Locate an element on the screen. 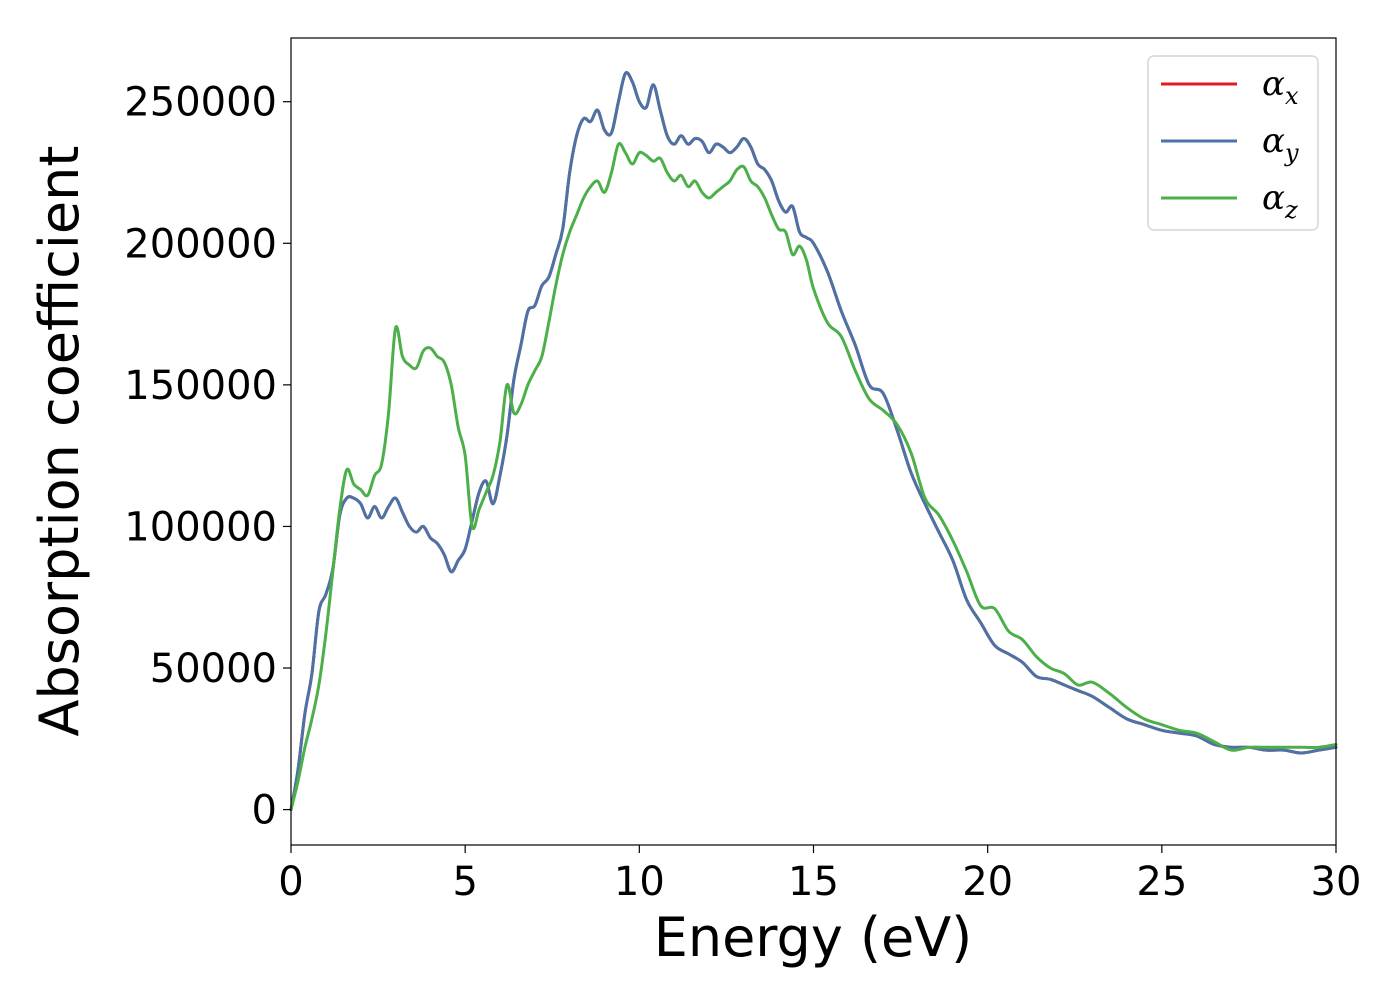 Image resolution: width=1400 pixels, height=1000 pixels. legend-box is located at coordinates (1233, 143).